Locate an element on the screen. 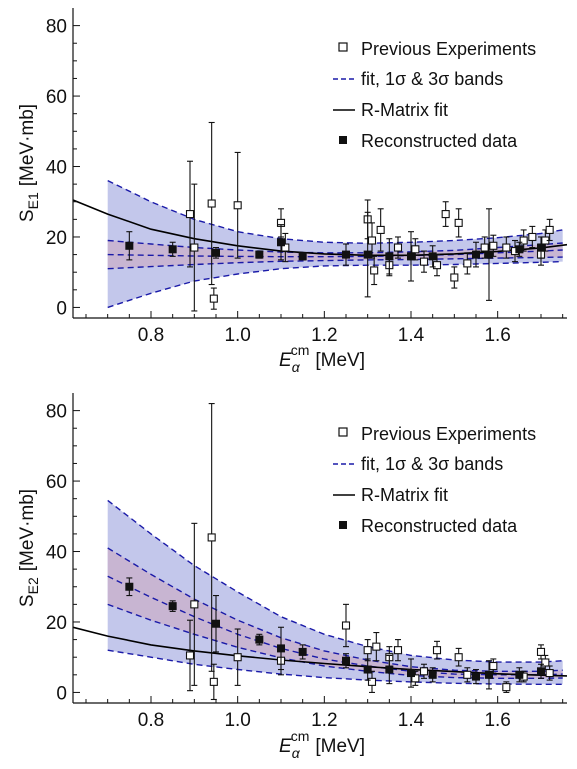  band-1sigma is located at coordinates (335, 613).